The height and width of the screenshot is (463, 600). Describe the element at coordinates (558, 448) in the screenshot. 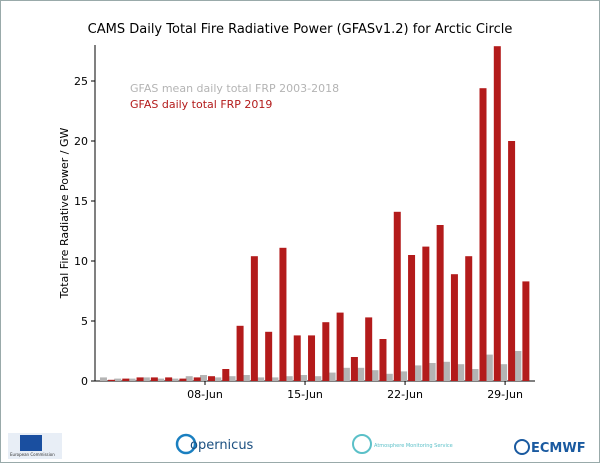

I see `ecmwf-text: ECMWF` at that location.